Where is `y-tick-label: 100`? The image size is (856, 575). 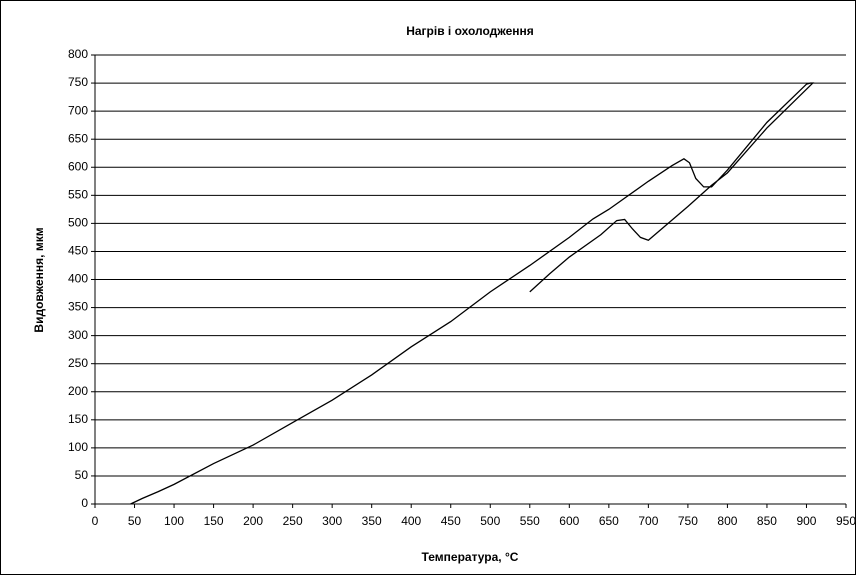
y-tick-label: 100 is located at coordinates (78, 447).